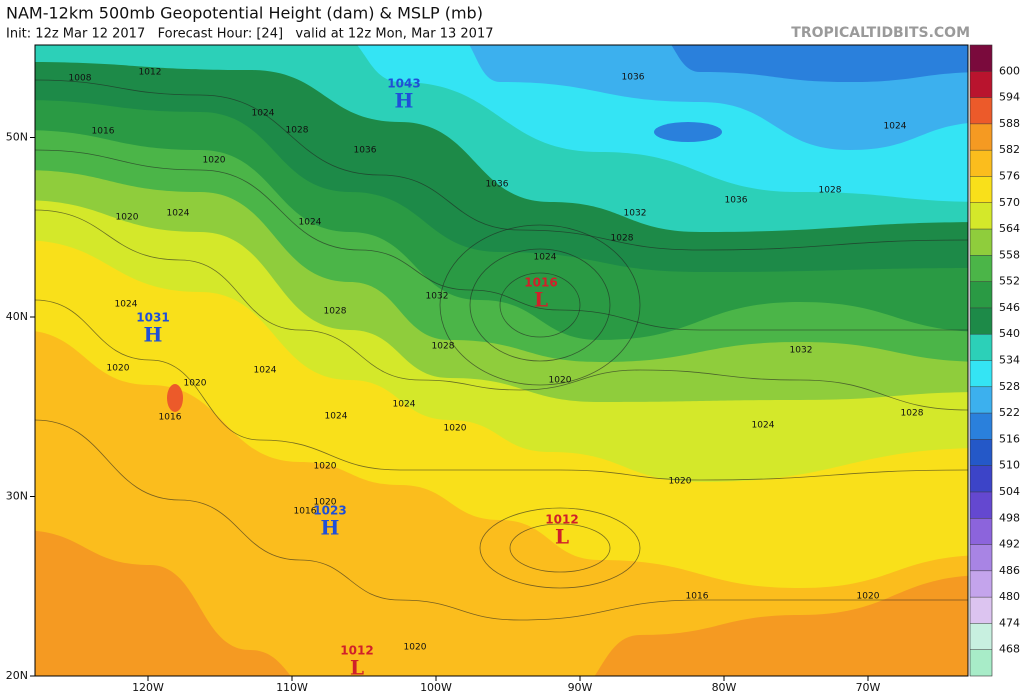 The width and height of the screenshot is (1024, 696). I want to click on colorbar-label: 552, so click(1009, 281).